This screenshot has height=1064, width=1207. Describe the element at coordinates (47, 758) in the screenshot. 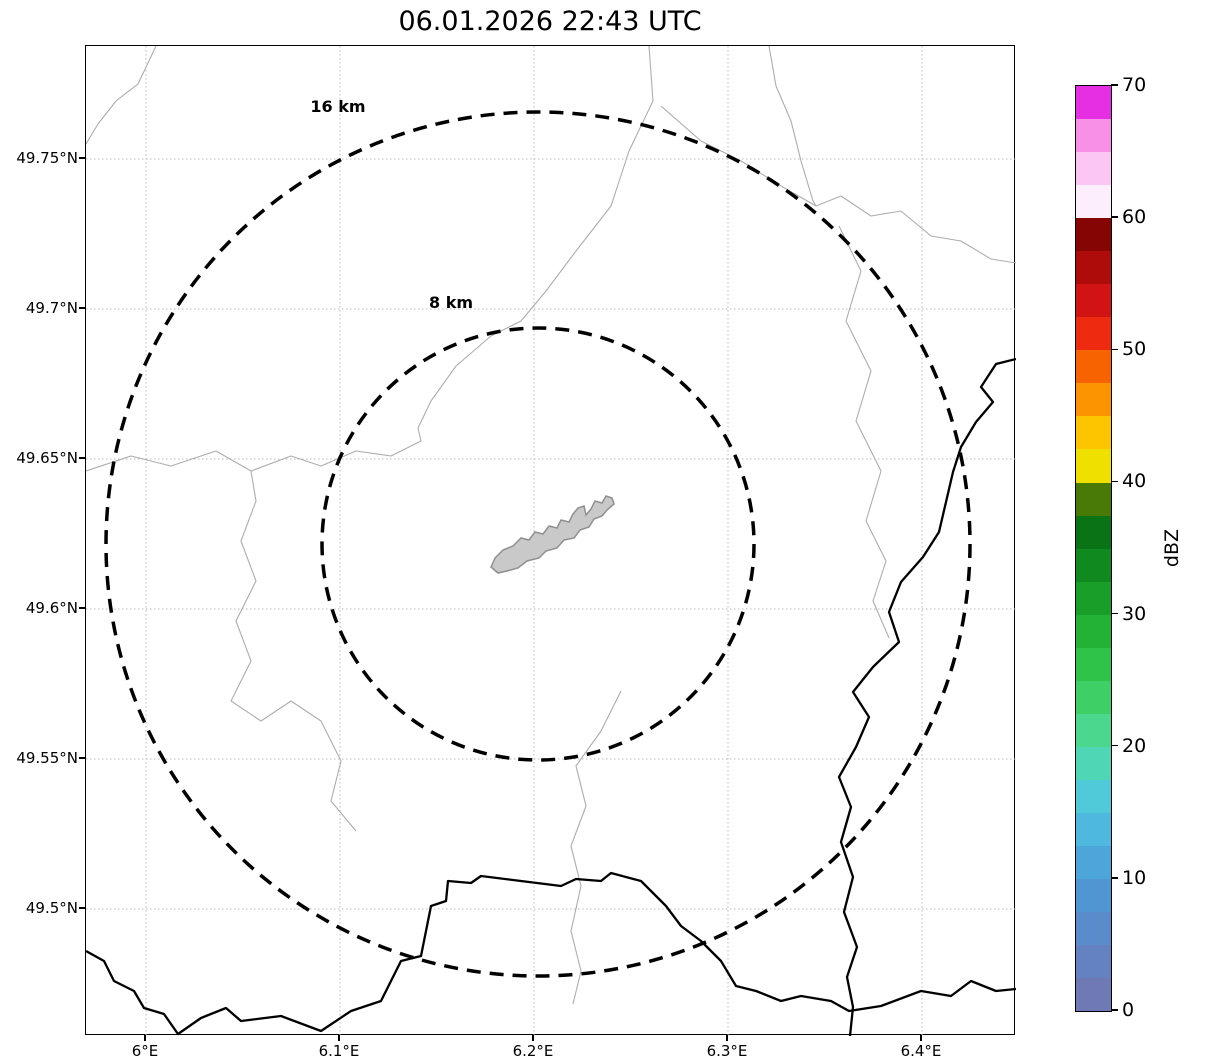

I see `y-tick-label: 49.55°N` at that location.